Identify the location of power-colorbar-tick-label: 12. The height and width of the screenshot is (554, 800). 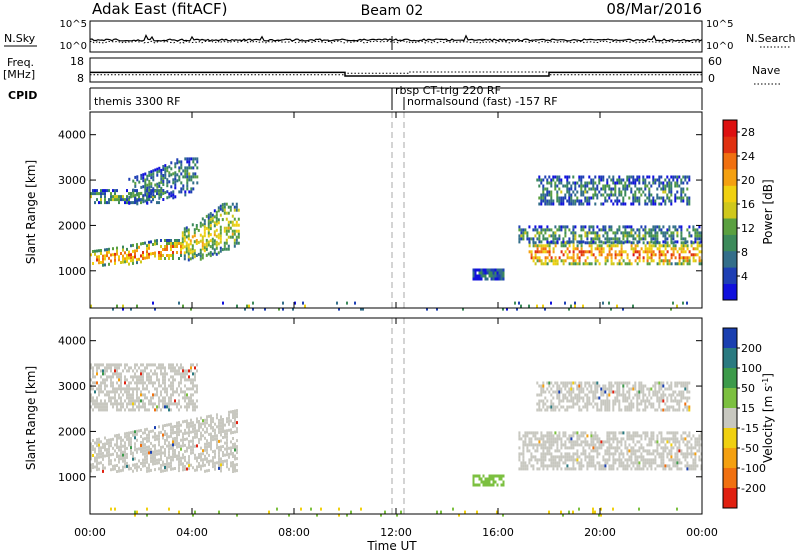
(748, 228).